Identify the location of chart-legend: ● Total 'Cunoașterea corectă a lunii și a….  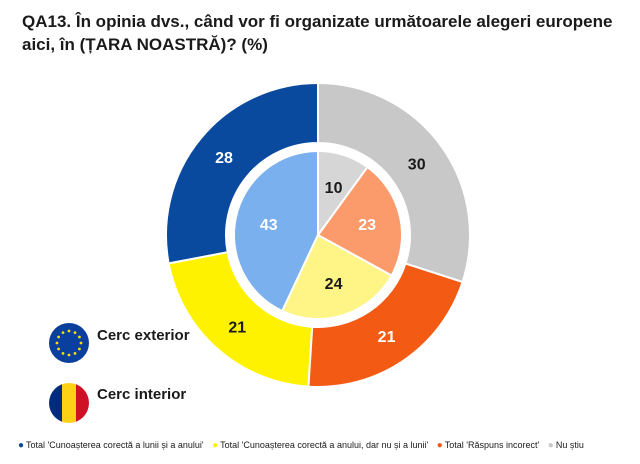
(328, 445).